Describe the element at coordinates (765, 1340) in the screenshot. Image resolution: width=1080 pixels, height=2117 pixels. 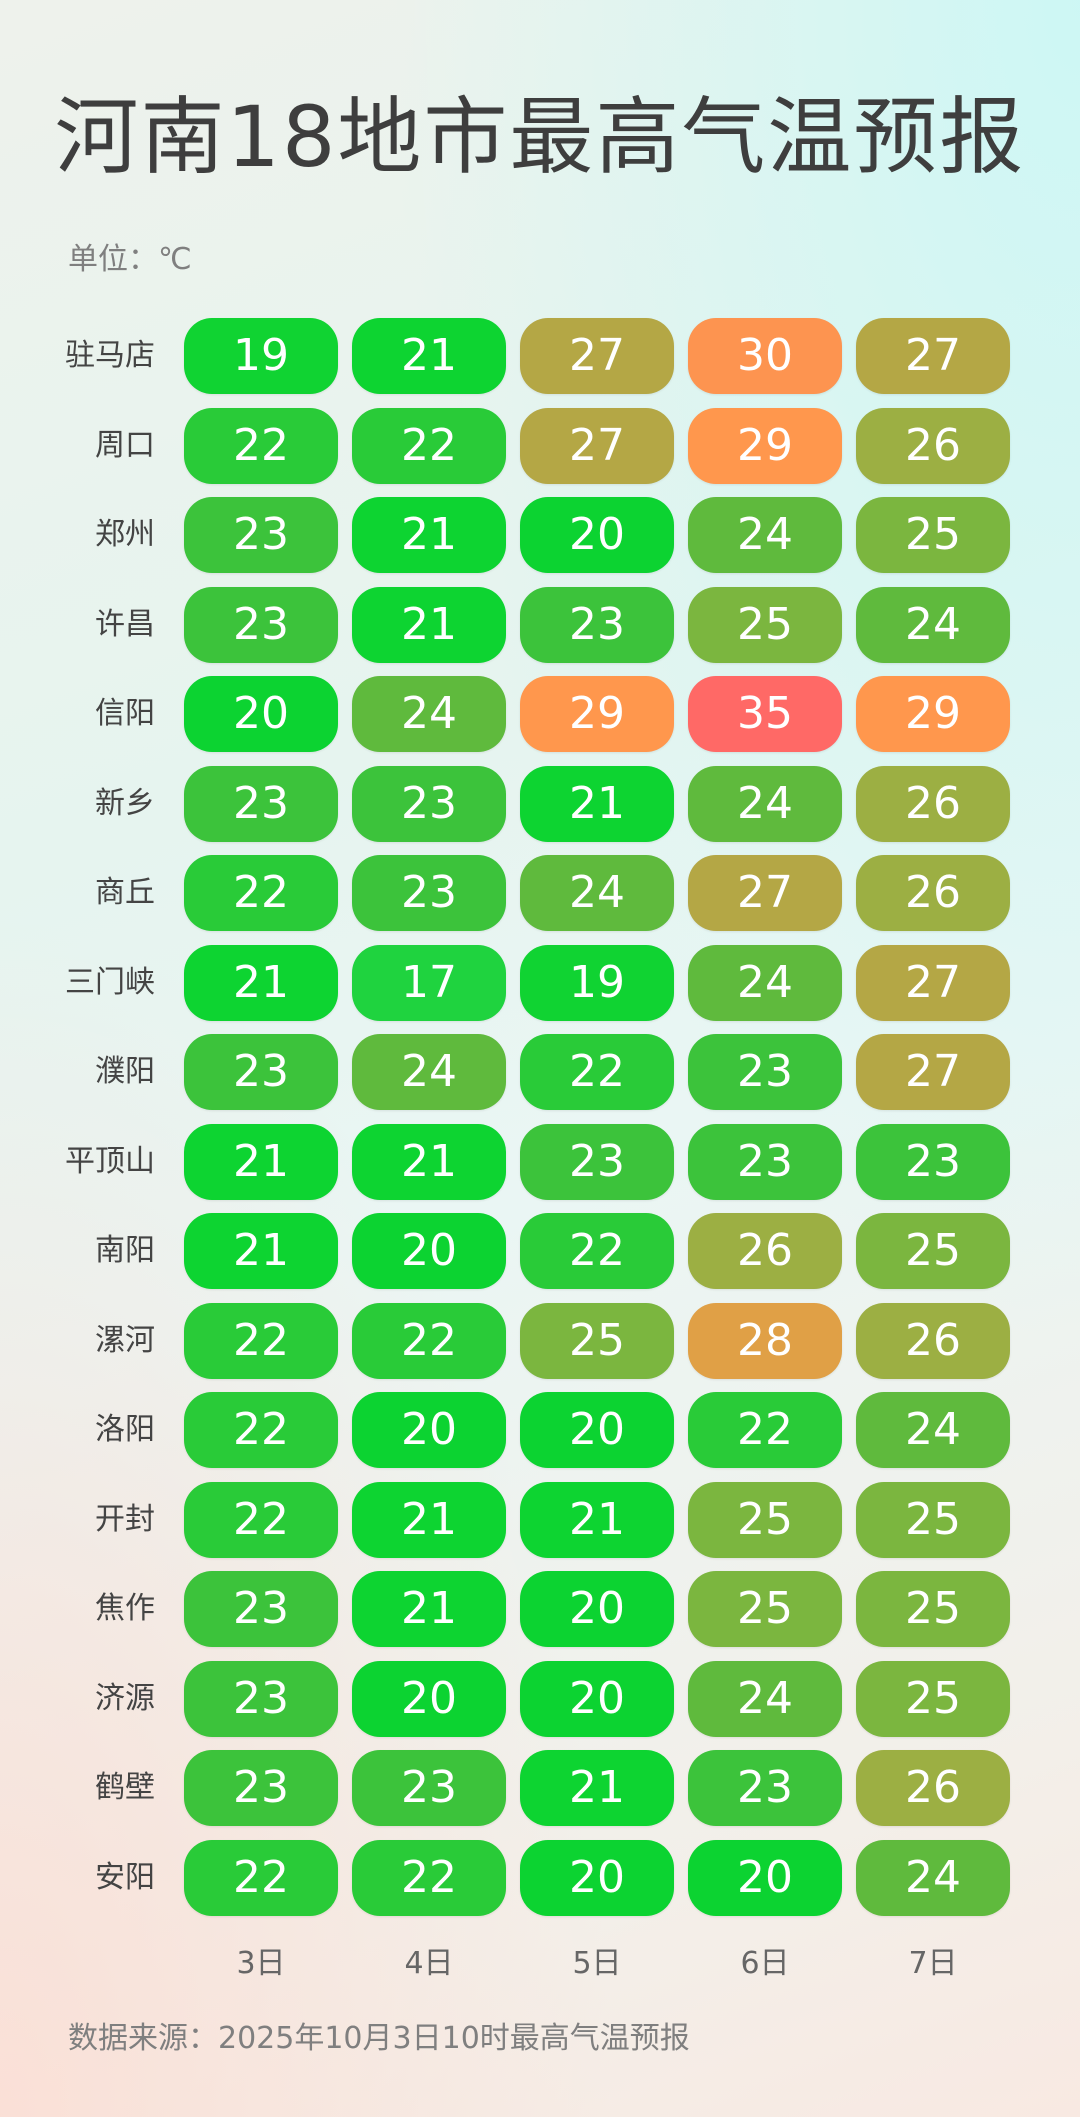
I see `temperature-cell: 28` at that location.